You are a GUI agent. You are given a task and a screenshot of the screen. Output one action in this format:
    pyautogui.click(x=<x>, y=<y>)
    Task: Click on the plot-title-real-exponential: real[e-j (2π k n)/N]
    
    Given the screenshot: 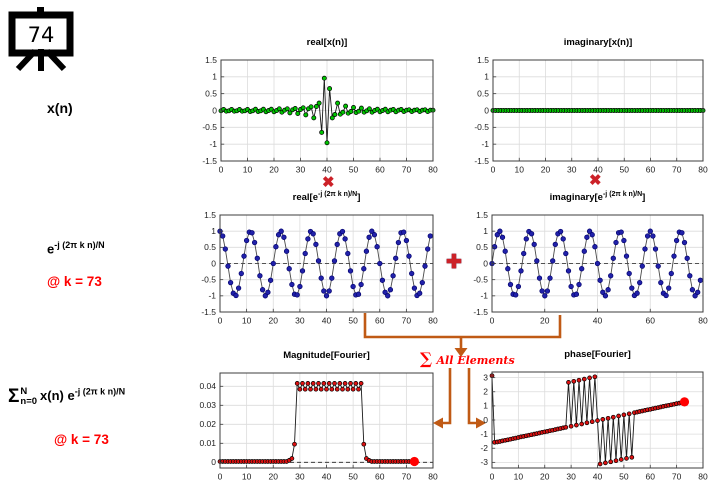 What is the action you would take?
    pyautogui.click(x=326, y=197)
    